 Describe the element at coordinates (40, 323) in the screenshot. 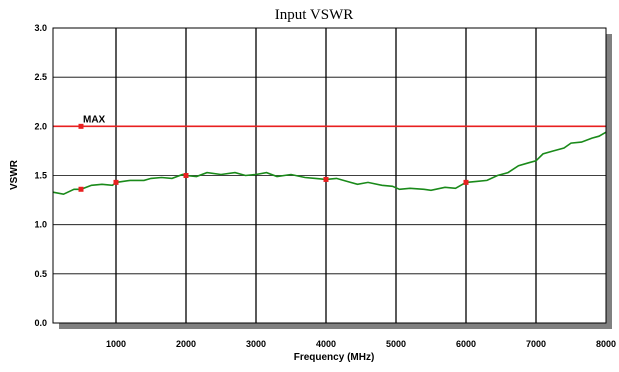

I see `y-tick-label: 0.0` at that location.